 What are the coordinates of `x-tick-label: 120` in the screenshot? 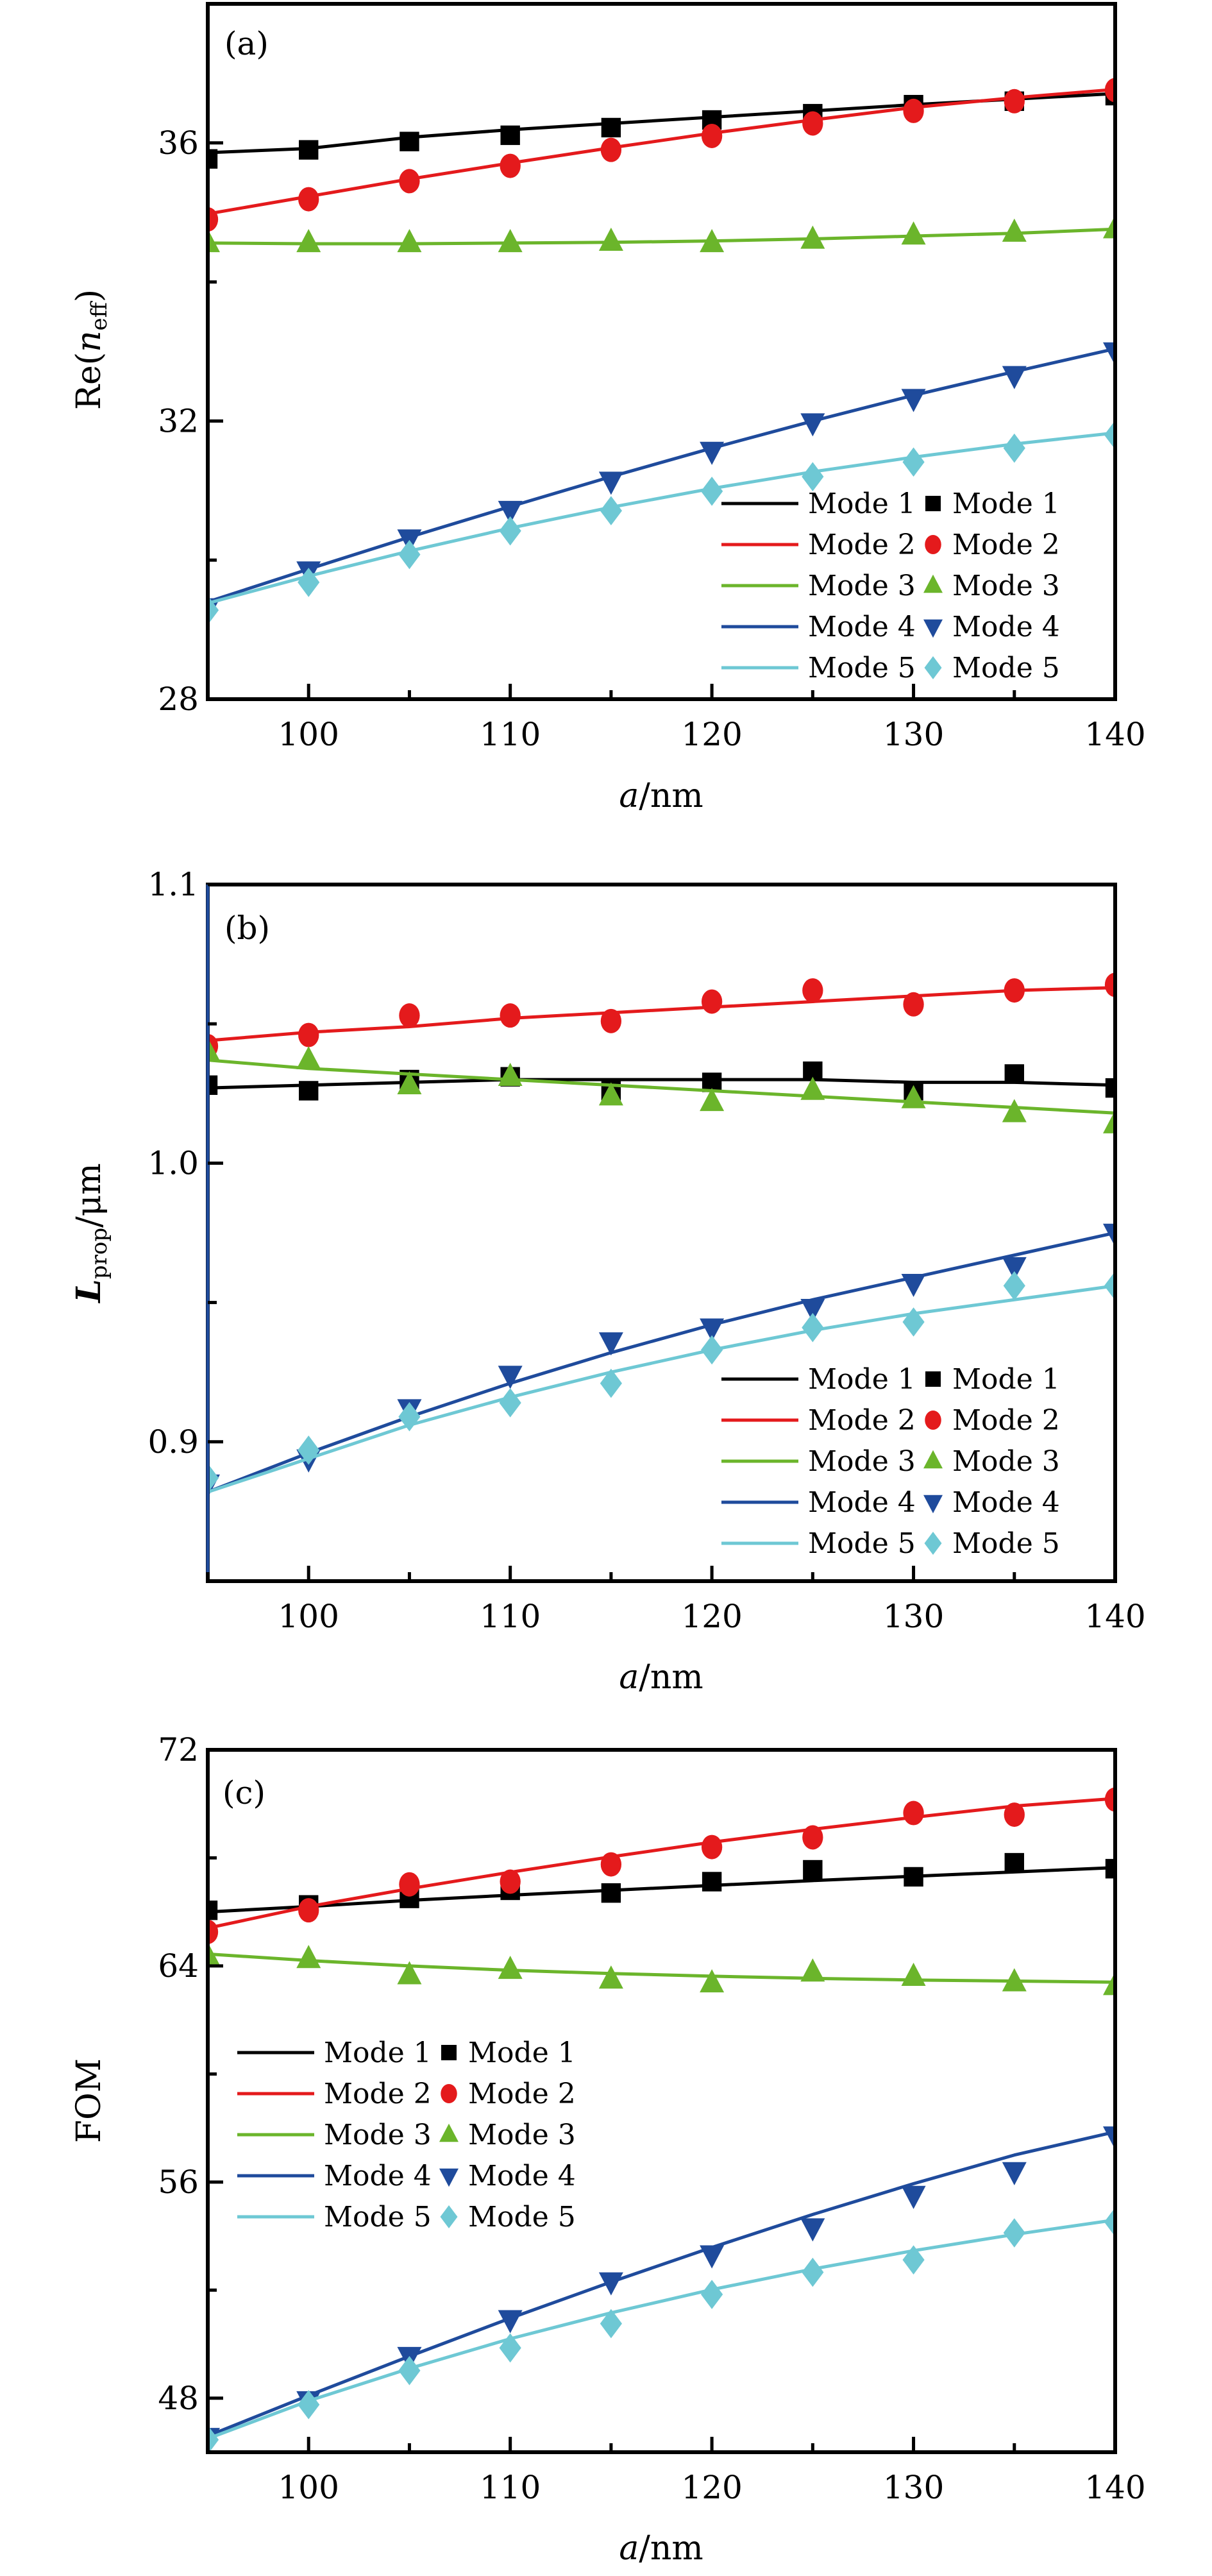 It's located at (712, 2487).